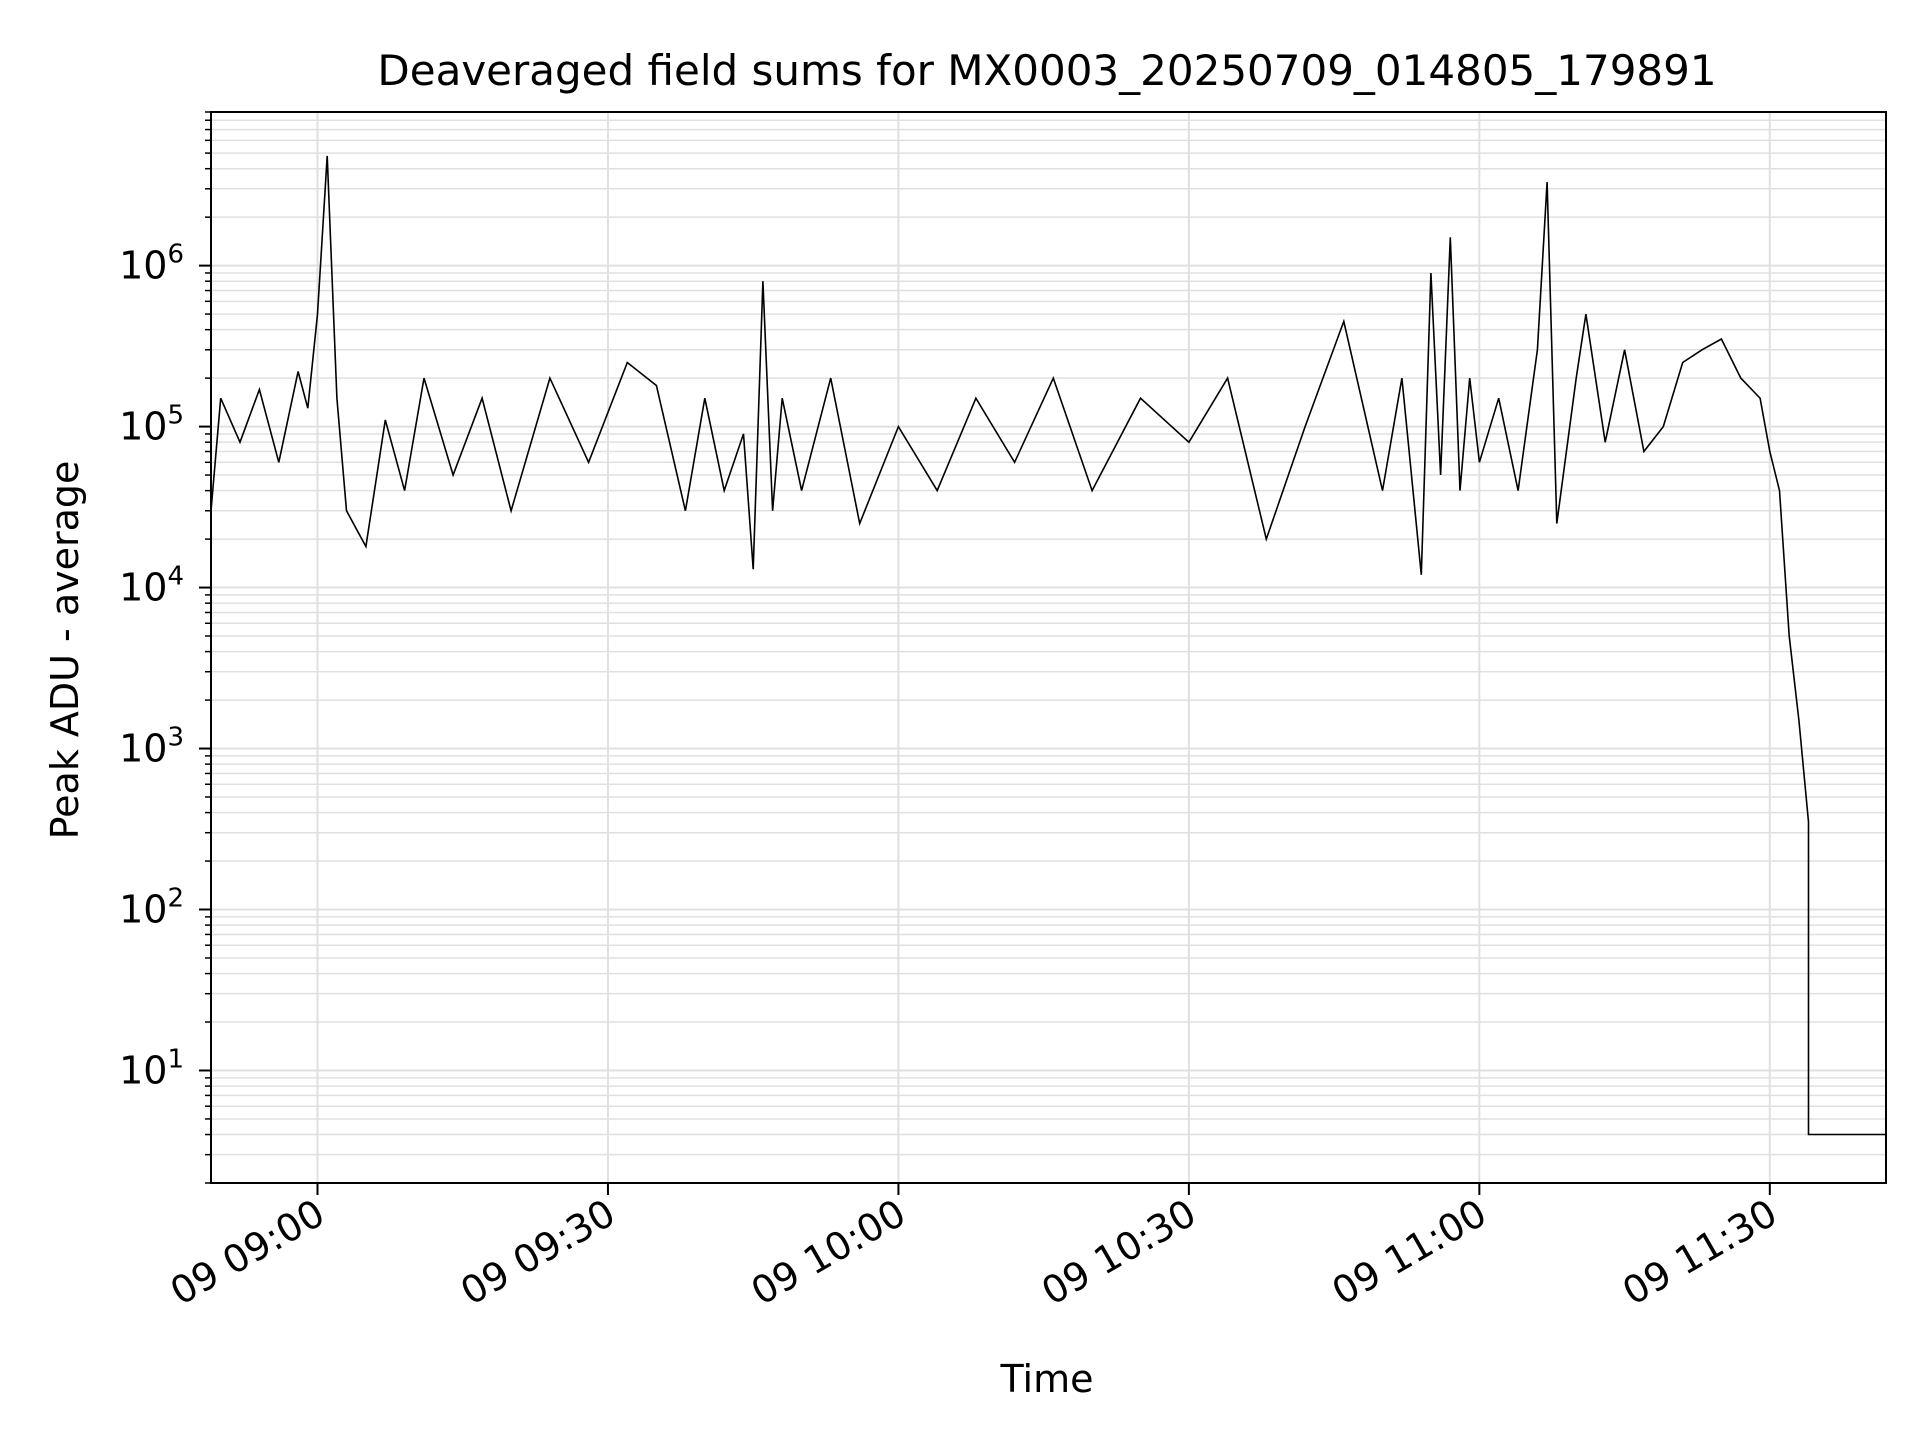 This screenshot has height=1444, width=1920. What do you see at coordinates (1409, 1252) in the screenshot?
I see `x-tick-label: 09 11:00` at bounding box center [1409, 1252].